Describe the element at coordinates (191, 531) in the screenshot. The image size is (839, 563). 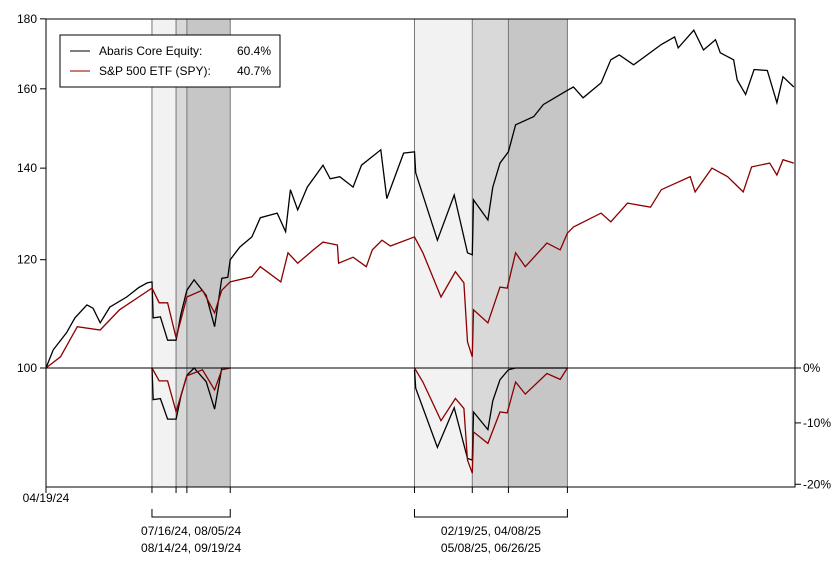
I see `period-label: 07/16/24, 08/05/24` at that location.